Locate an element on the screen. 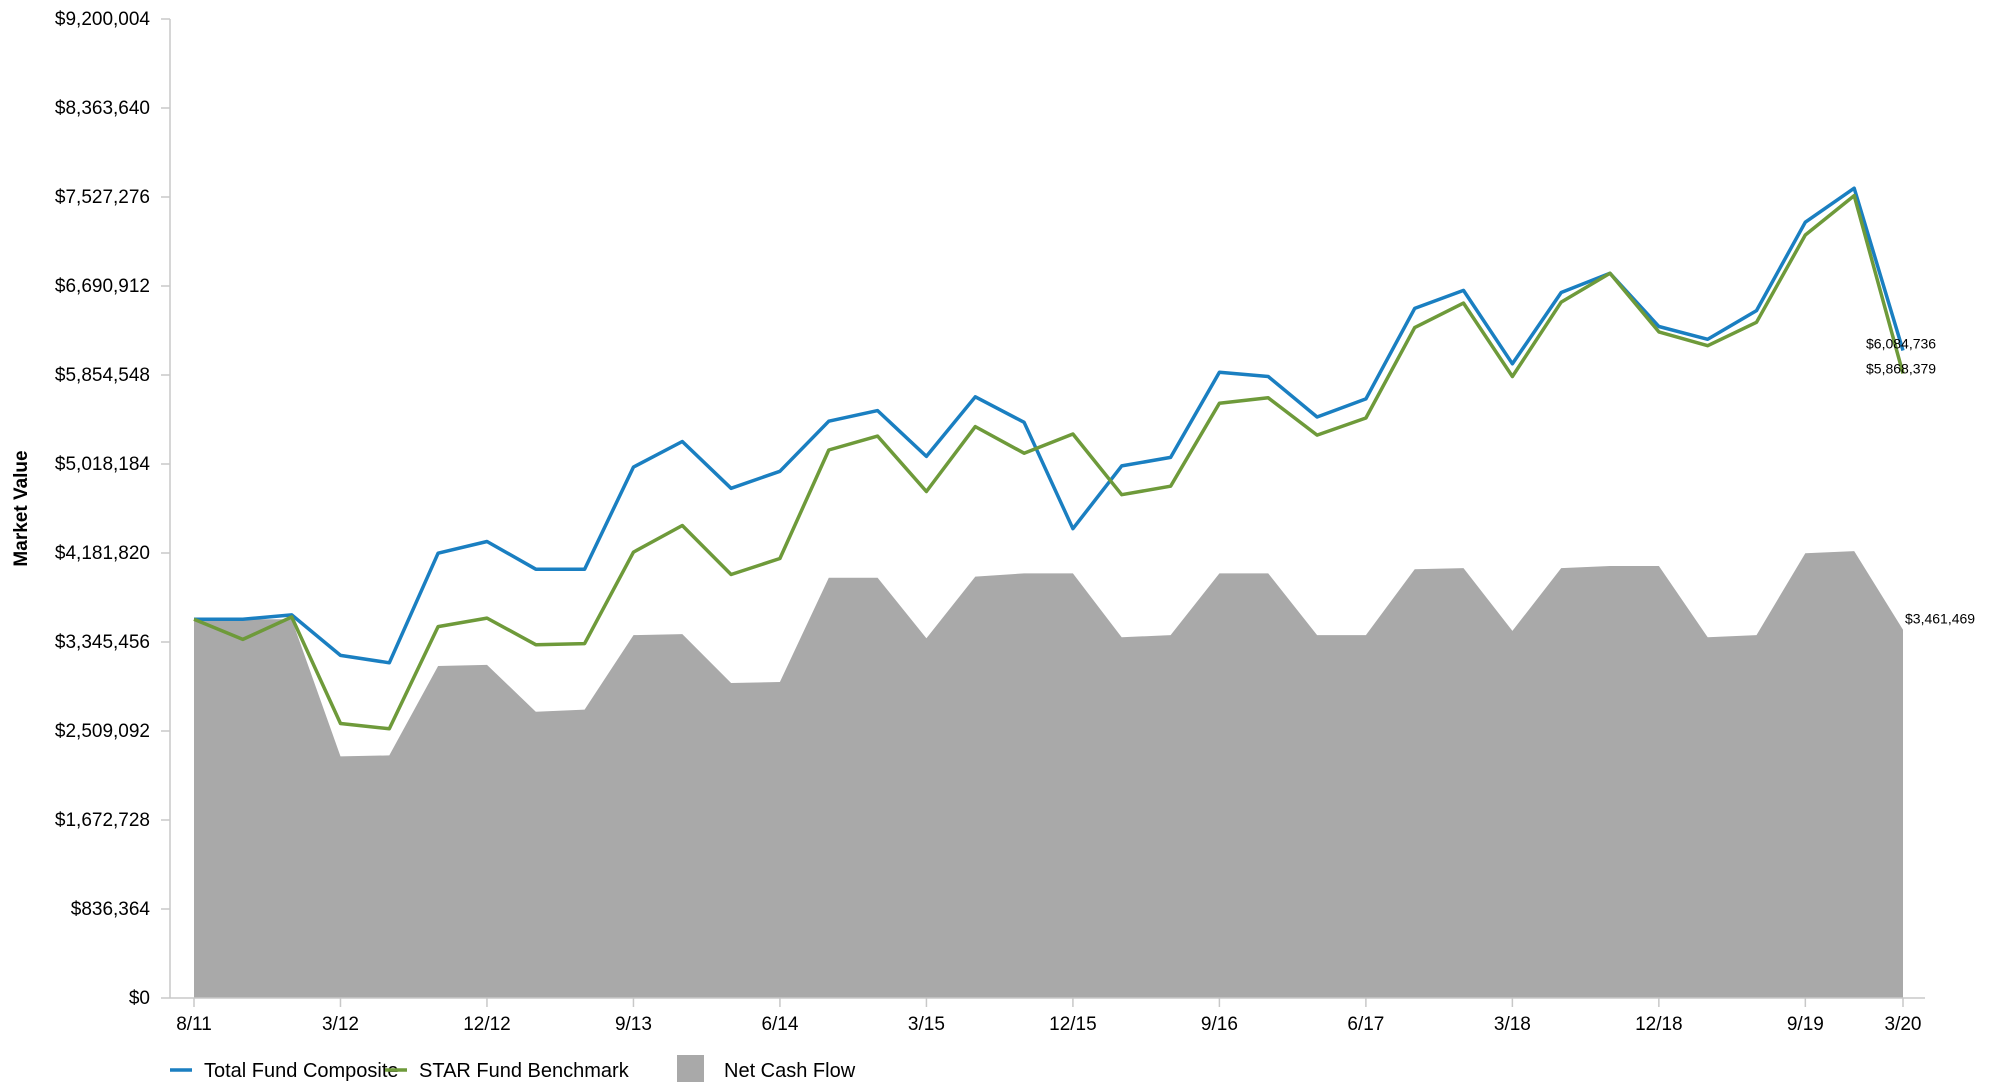 The height and width of the screenshot is (1084, 1994). y-tick-label: $8,363,640 is located at coordinates (102, 108).